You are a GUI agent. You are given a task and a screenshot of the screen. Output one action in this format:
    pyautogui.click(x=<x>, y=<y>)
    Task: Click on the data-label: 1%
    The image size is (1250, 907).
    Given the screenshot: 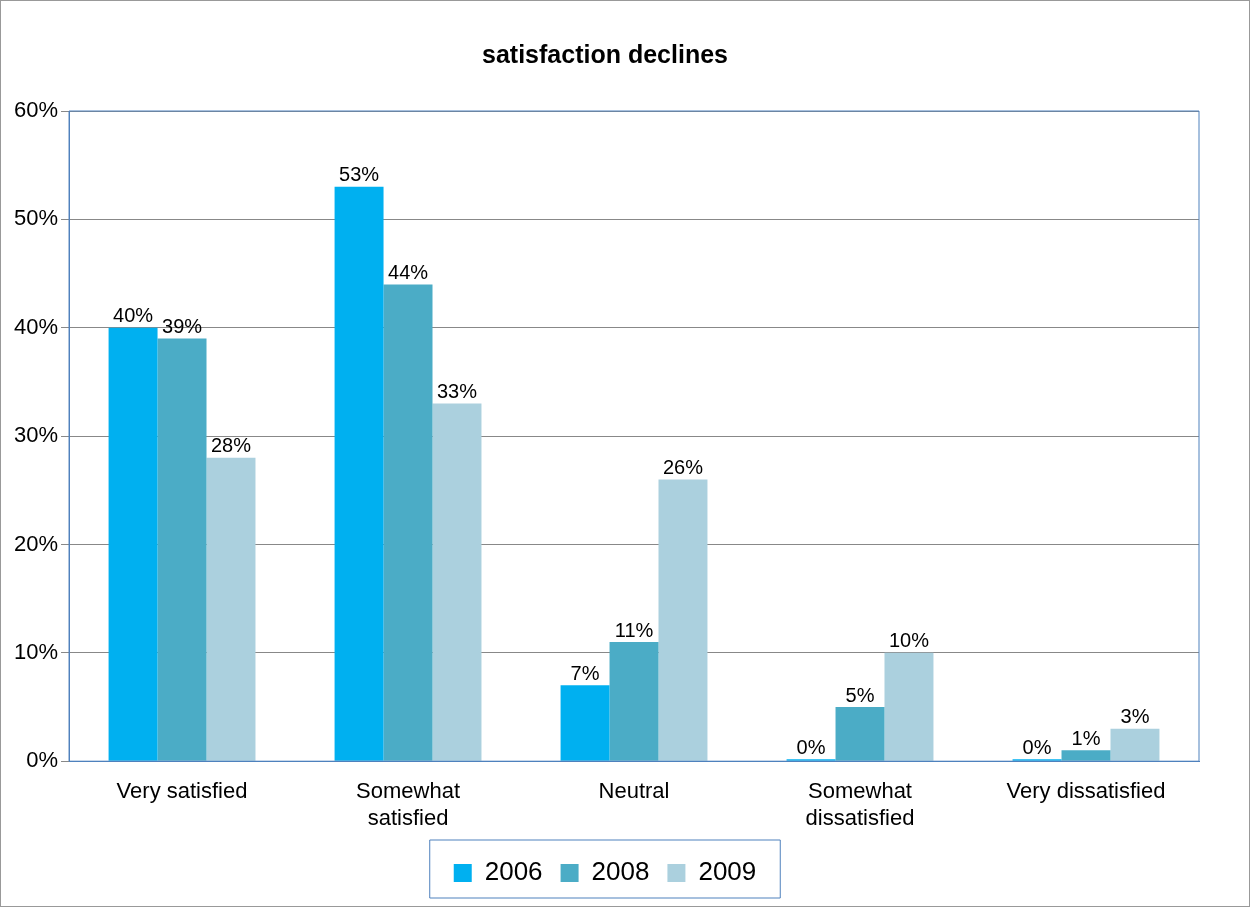 What is the action you would take?
    pyautogui.click(x=1086, y=737)
    